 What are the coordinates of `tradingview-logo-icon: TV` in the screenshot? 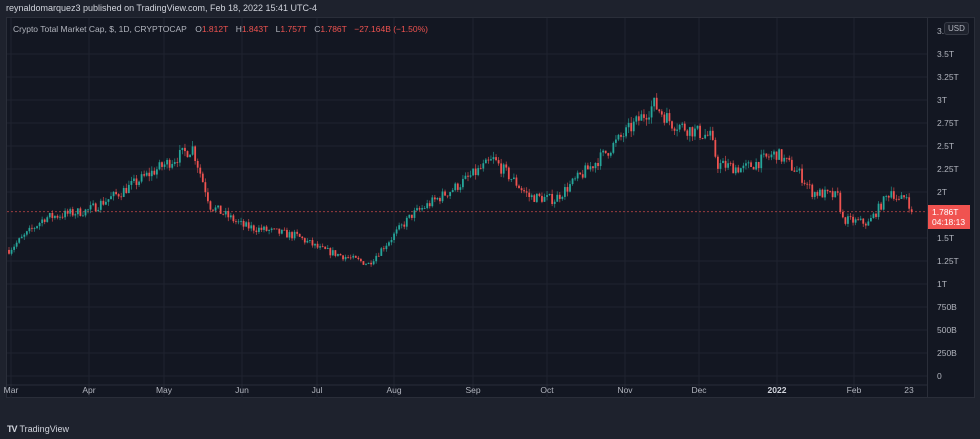 It's located at (12, 429).